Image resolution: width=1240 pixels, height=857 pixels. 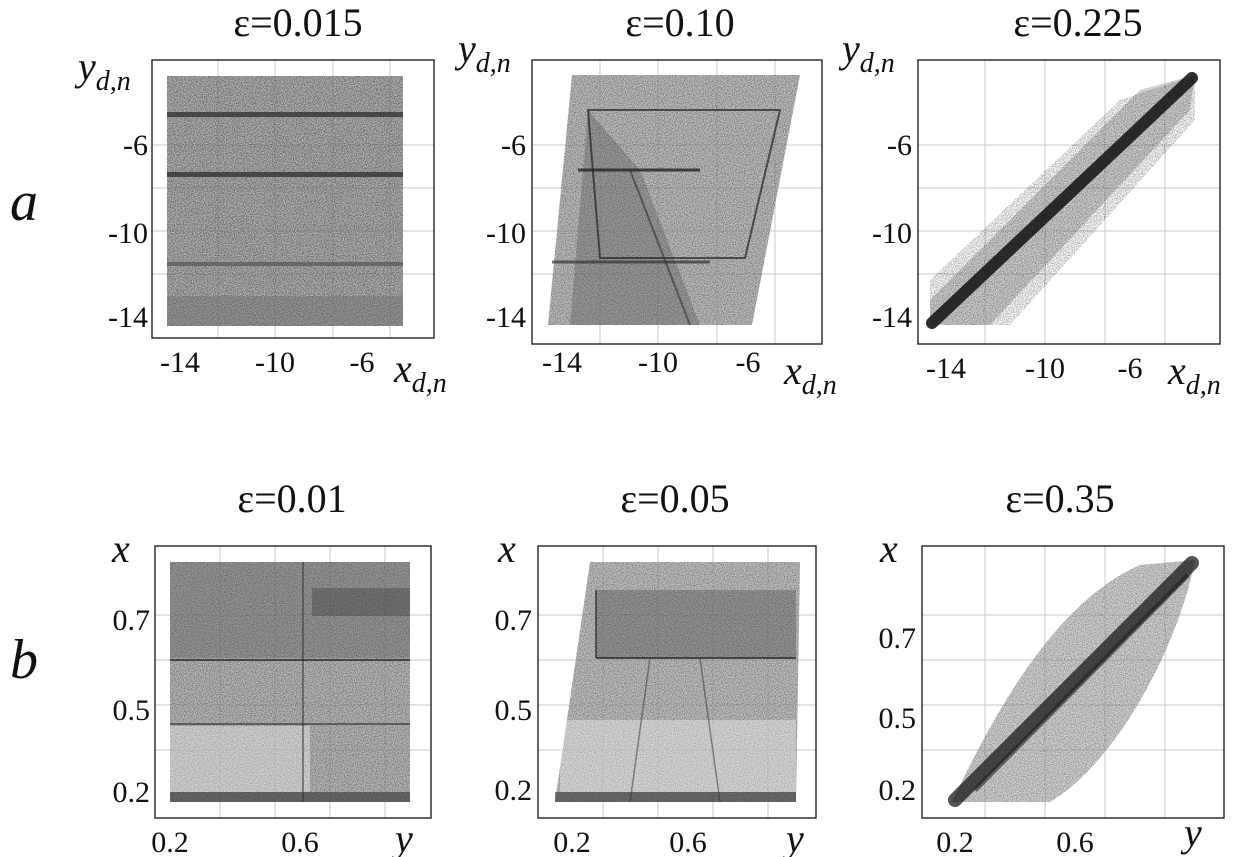 I want to click on row-label-b: b, so click(x=24, y=660).